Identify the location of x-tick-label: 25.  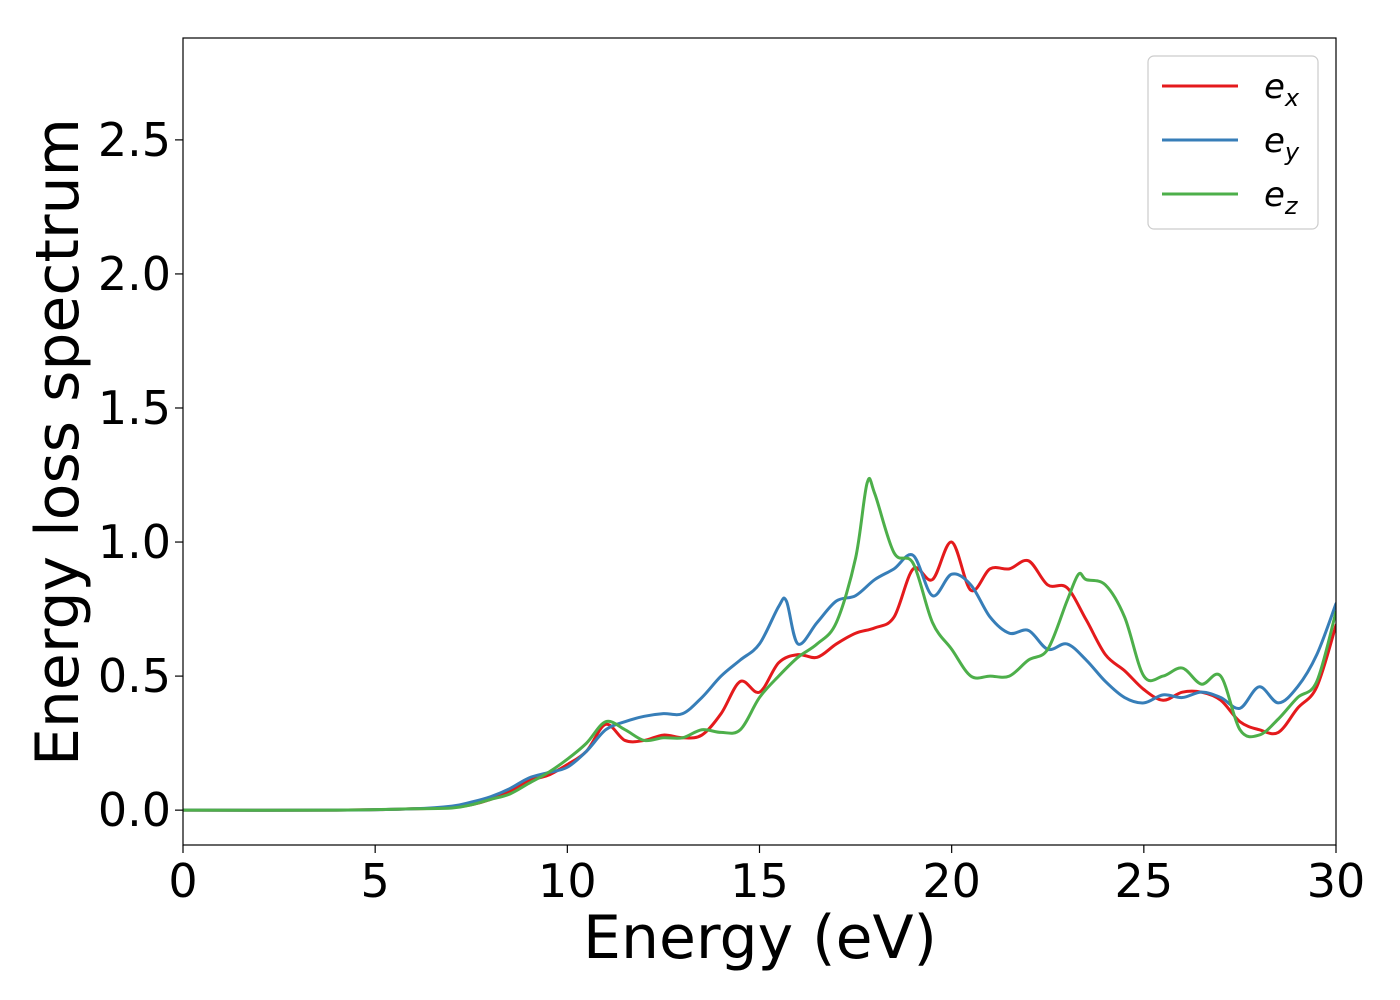
(1144, 881).